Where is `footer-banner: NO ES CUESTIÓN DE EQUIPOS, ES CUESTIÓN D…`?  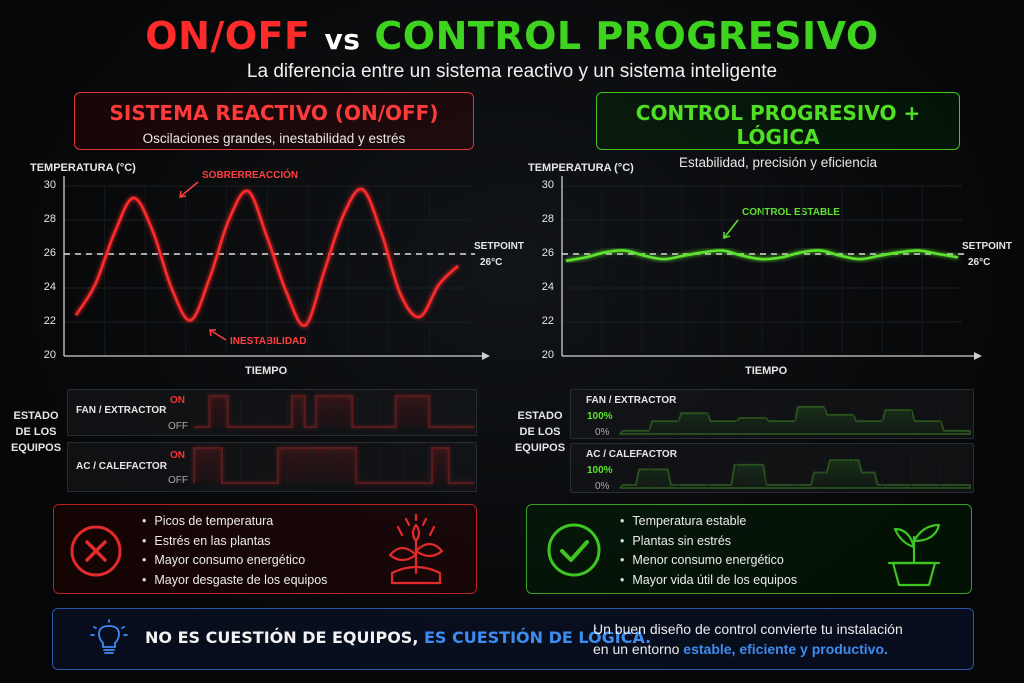
footer-banner: NO ES CUESTIÓN DE EQUIPOS, ES CUESTIÓN D… is located at coordinates (513, 639).